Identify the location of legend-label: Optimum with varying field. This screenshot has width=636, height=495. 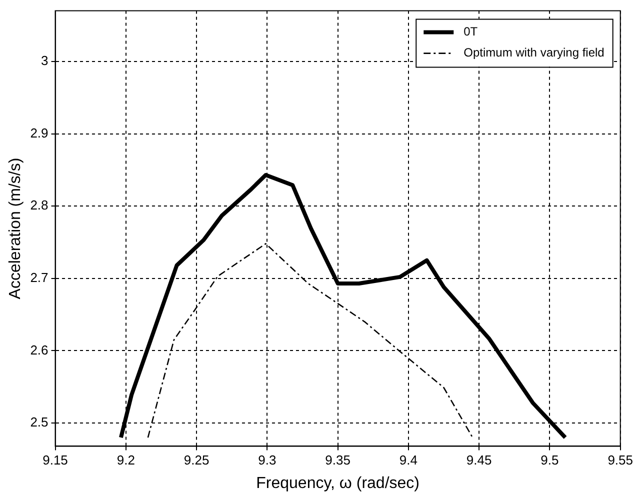
(534, 53).